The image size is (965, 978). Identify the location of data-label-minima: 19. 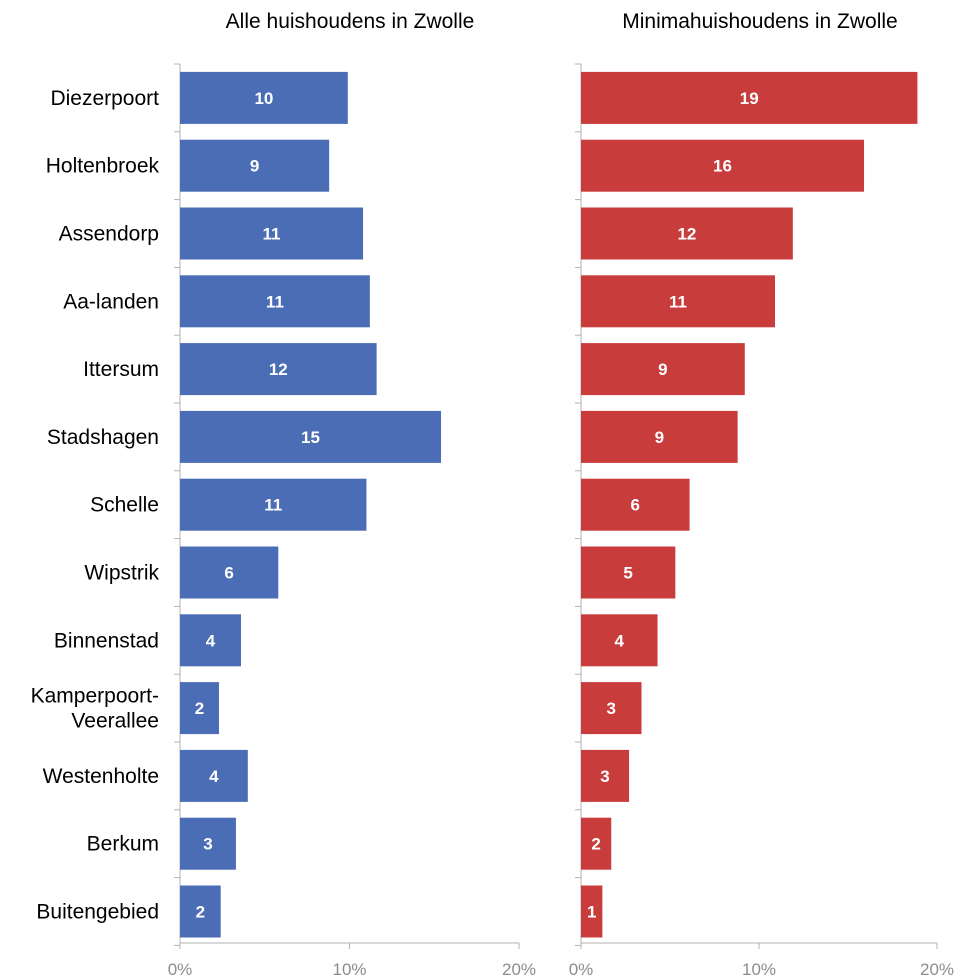
(749, 98).